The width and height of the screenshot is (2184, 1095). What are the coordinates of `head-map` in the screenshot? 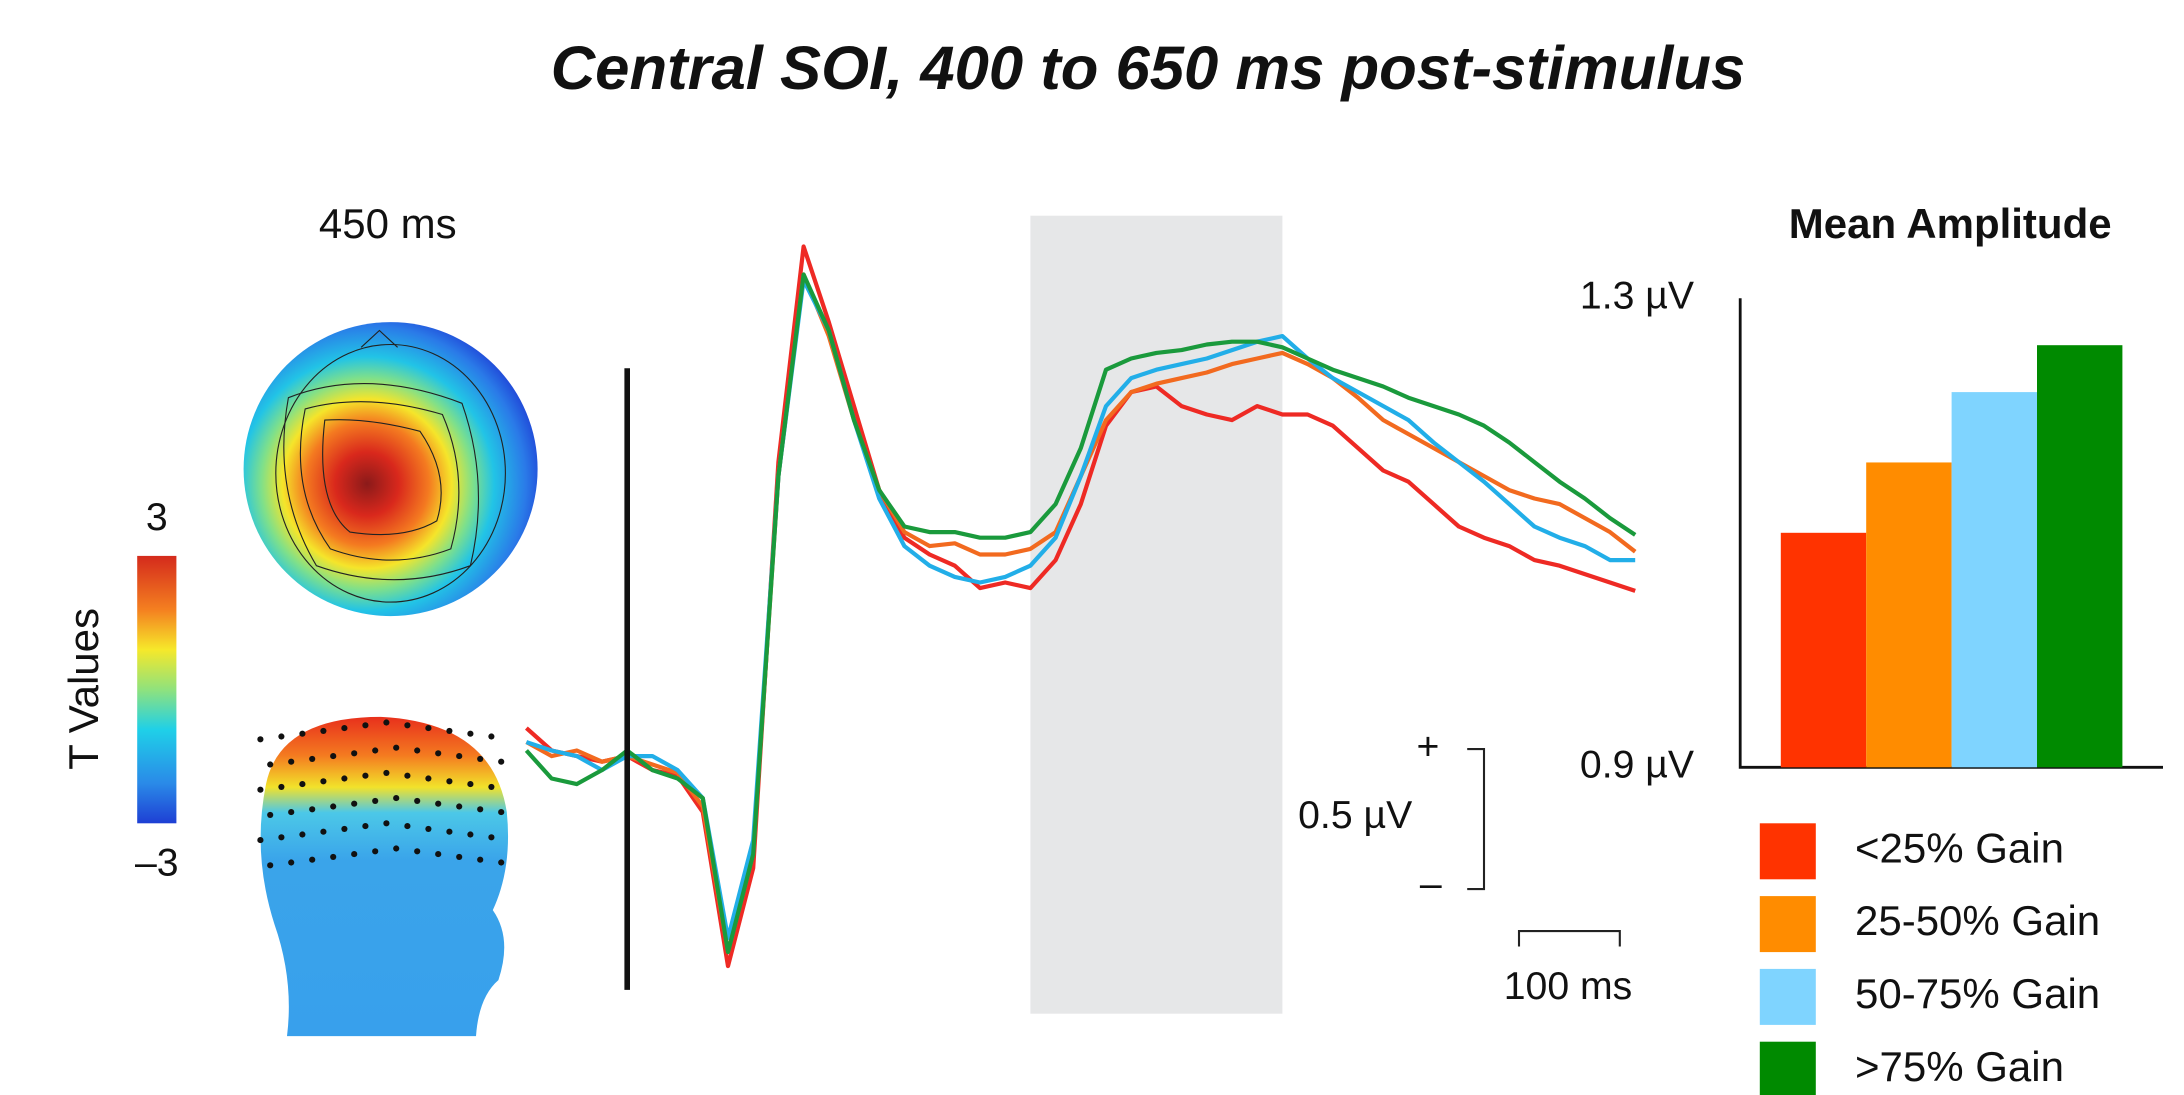 It's located at (383, 876).